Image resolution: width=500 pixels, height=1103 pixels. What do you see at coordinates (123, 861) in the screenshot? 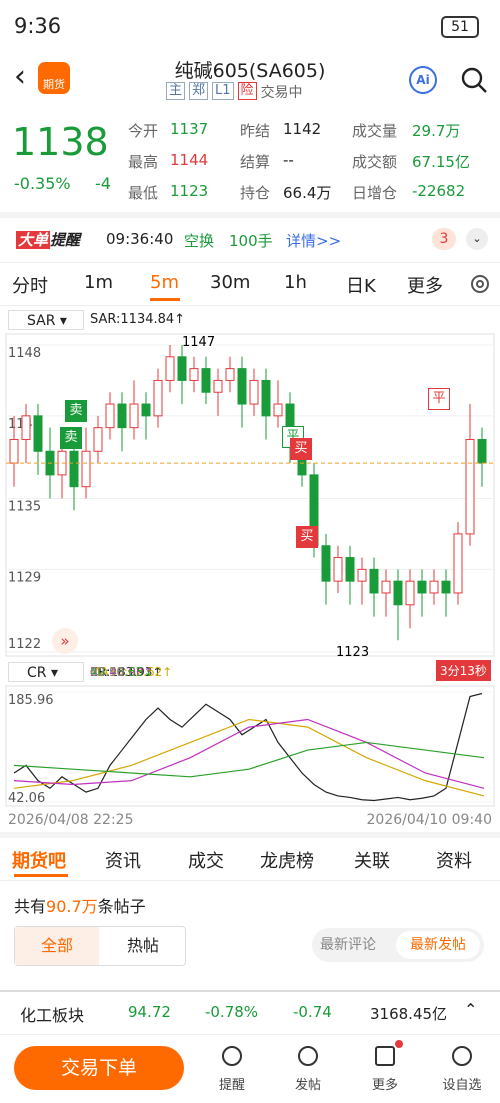
I see `forum-tab: 资讯` at bounding box center [123, 861].